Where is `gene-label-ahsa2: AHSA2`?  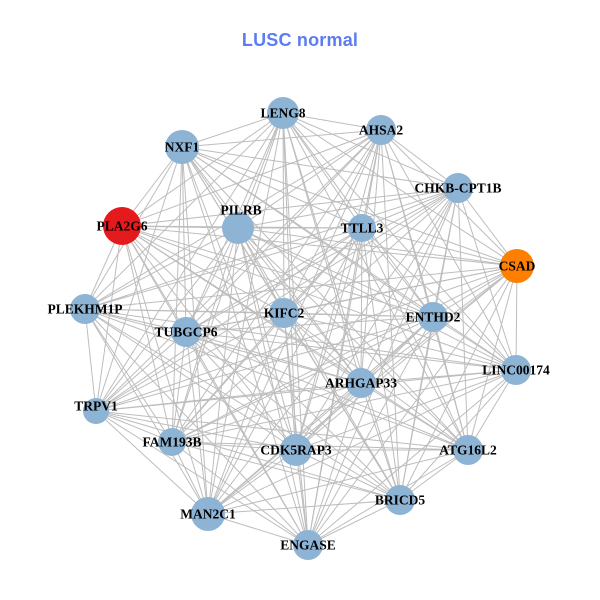
gene-label-ahsa2: AHSA2 is located at coordinates (381, 130).